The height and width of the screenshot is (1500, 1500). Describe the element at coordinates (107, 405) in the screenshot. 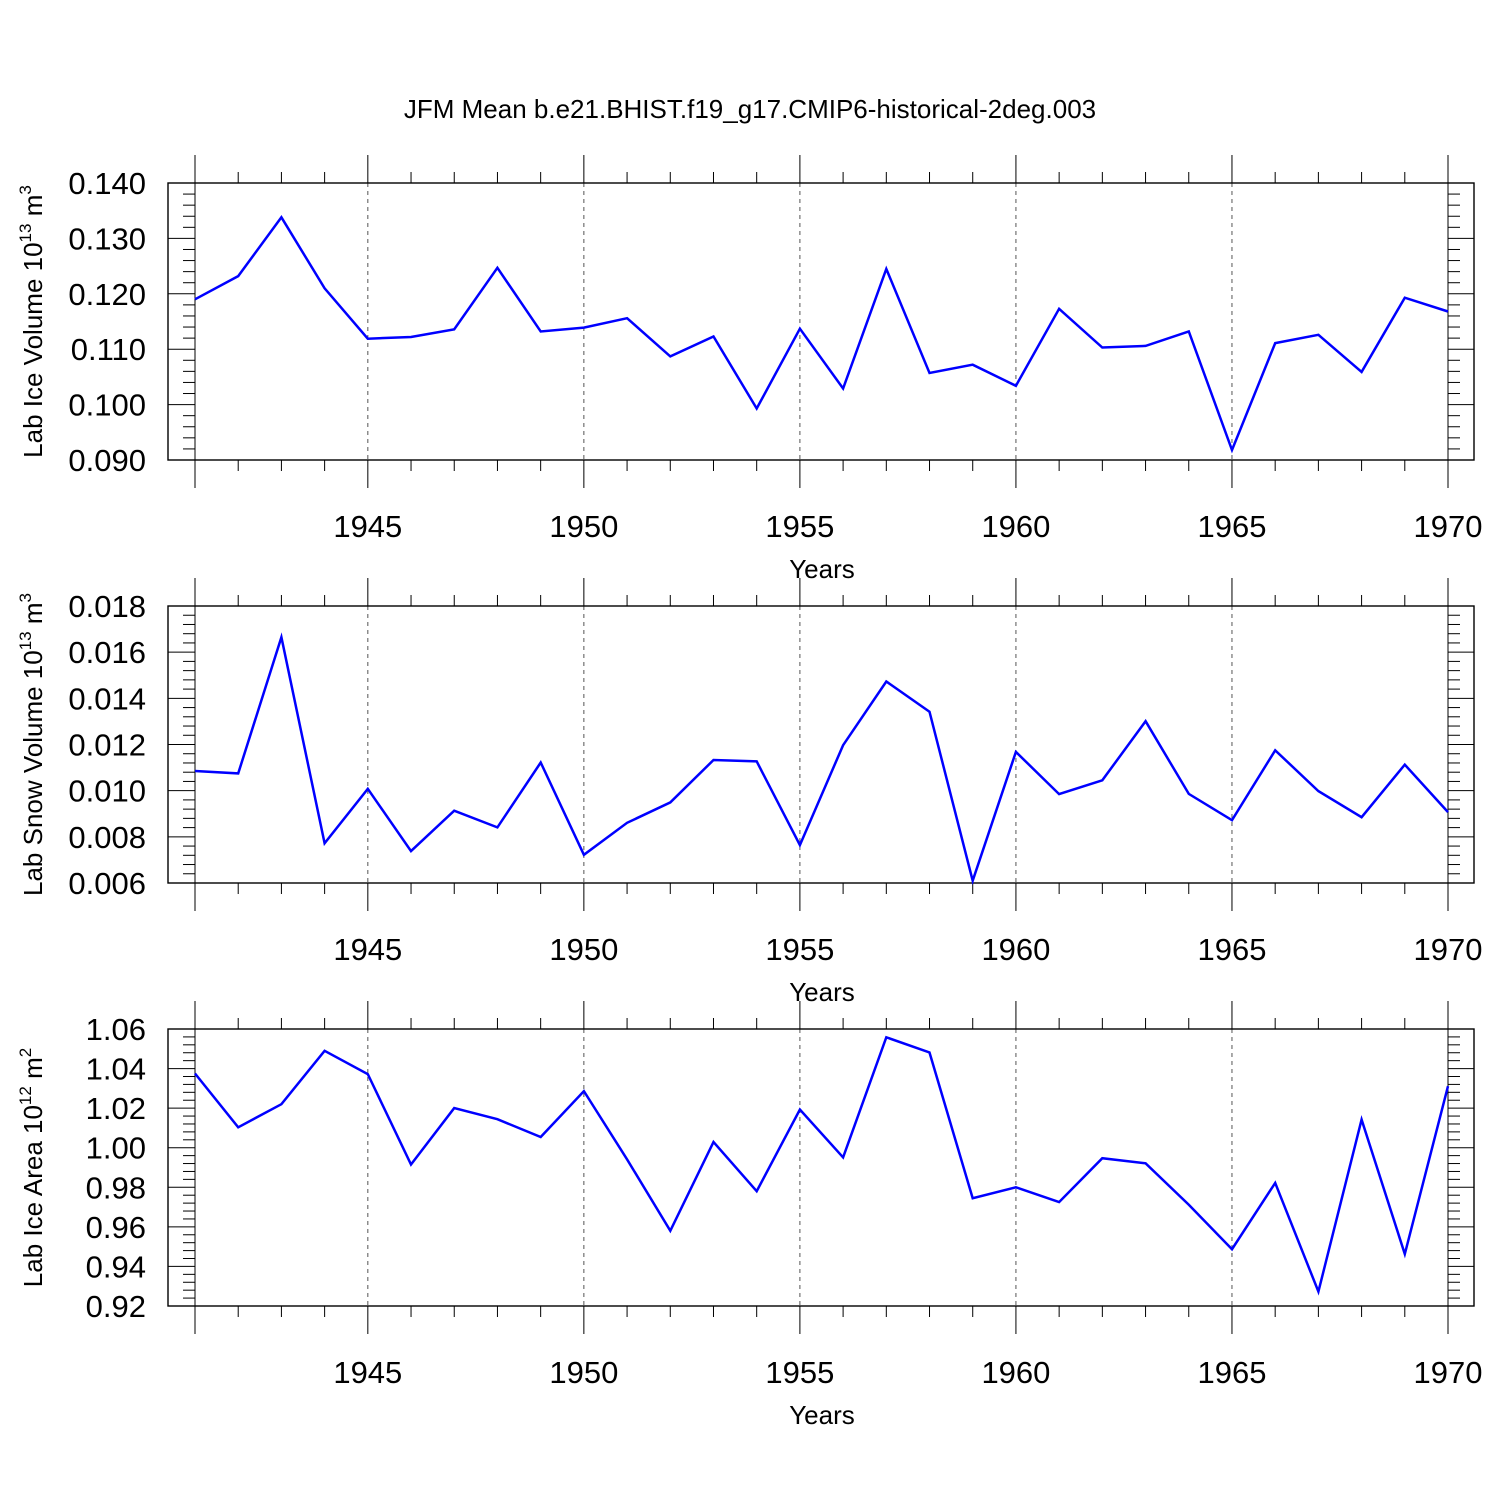

I see `y-tick-label: 0.100` at that location.